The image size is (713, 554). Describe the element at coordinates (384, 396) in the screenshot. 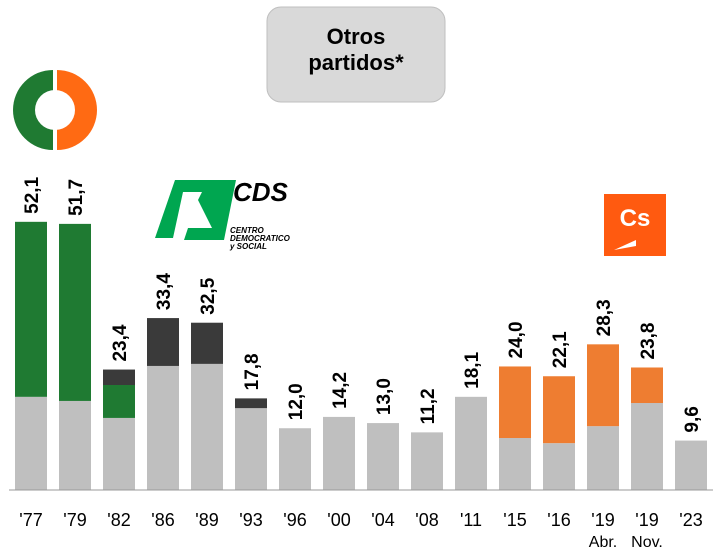

I see `value-label: 13,0` at that location.